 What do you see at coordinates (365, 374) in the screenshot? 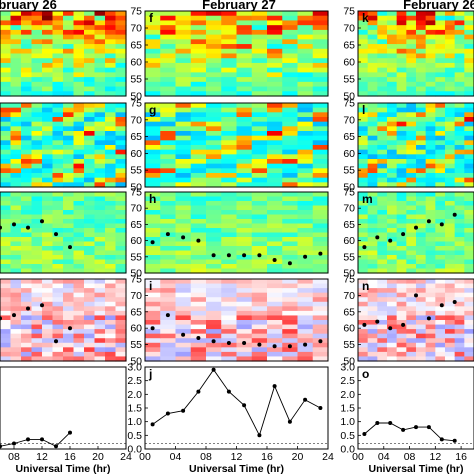
I see `panel-label: o` at bounding box center [365, 374].